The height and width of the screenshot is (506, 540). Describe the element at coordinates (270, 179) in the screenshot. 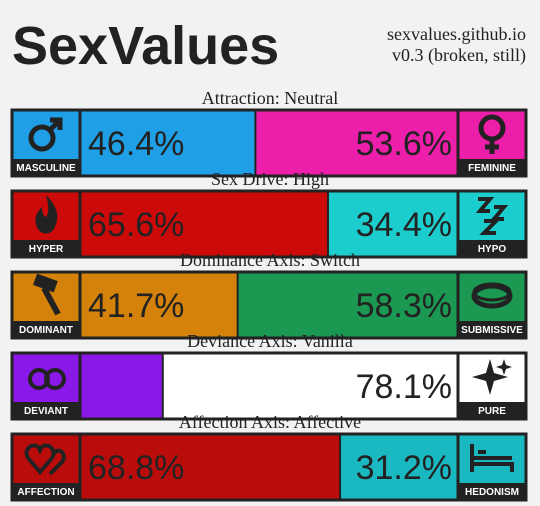

I see `axis-title: Sex Drive: High` at that location.